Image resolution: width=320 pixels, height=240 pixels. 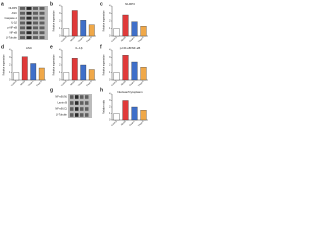 What do you see at coordinates (12, 28) in the screenshot?
I see `blot-label: p-NF-κB` at bounding box center [12, 28].